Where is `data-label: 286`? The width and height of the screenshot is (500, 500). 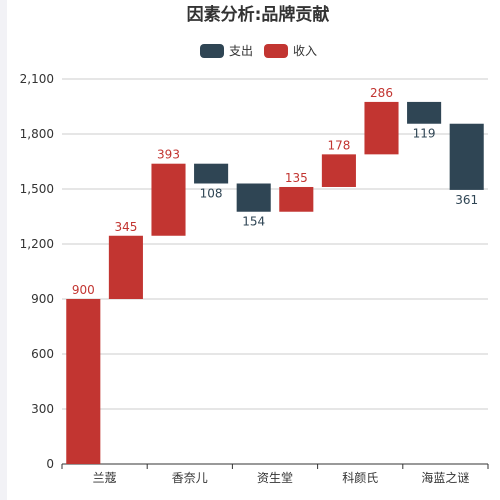 data-label: 286 is located at coordinates (381, 93).